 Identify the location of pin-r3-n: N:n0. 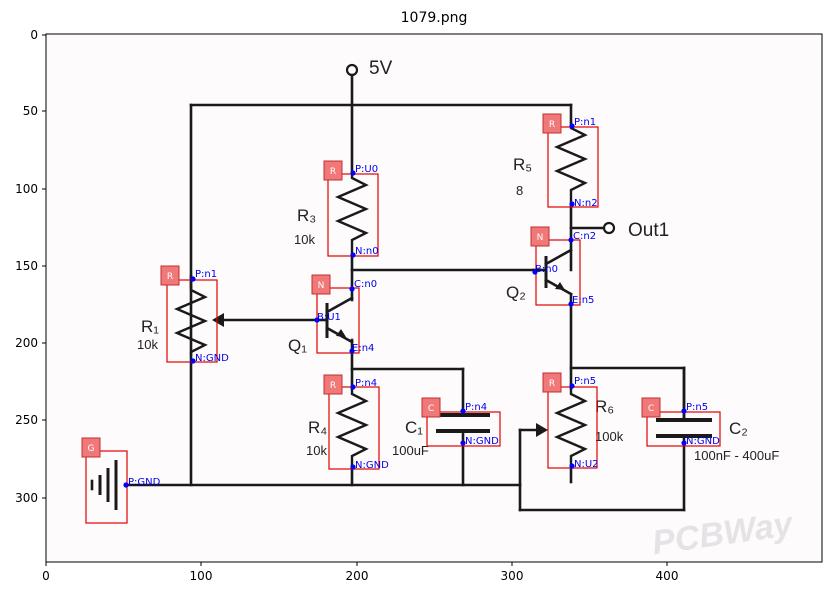
(367, 251).